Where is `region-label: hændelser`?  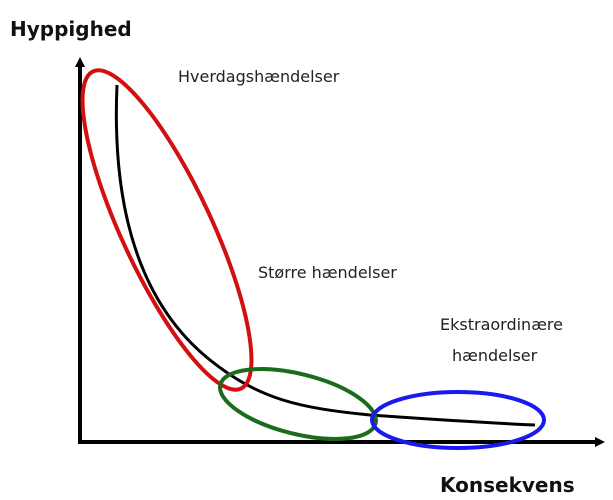
region-label: hændelser is located at coordinates (495, 355).